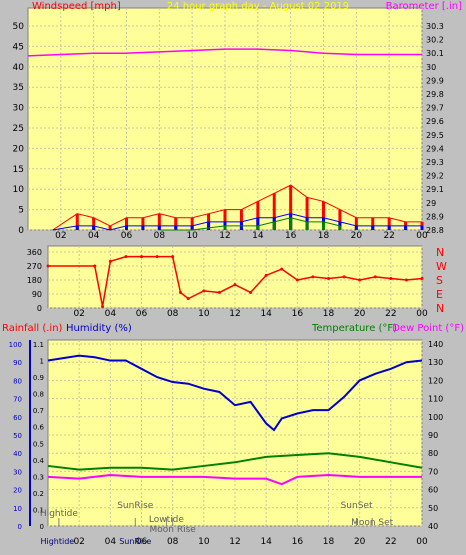 This screenshot has height=555, width=466. I want to click on humidity-tick-label: 1.1, so click(38, 345).